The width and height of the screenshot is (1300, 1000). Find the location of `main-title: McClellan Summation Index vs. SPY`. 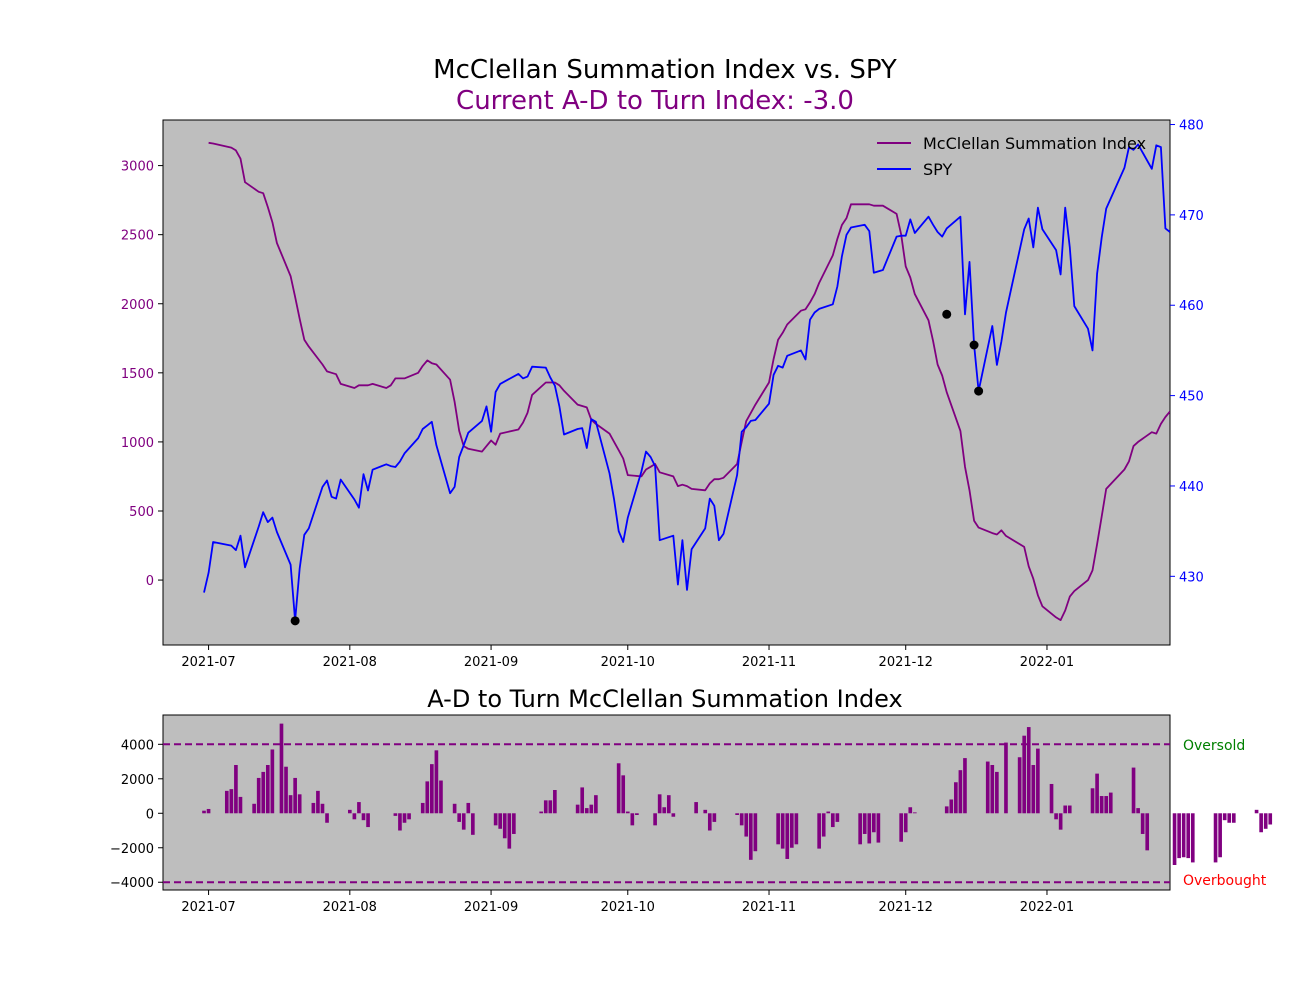

main-title: McClellan Summation Index vs. SPY is located at coordinates (665, 70).